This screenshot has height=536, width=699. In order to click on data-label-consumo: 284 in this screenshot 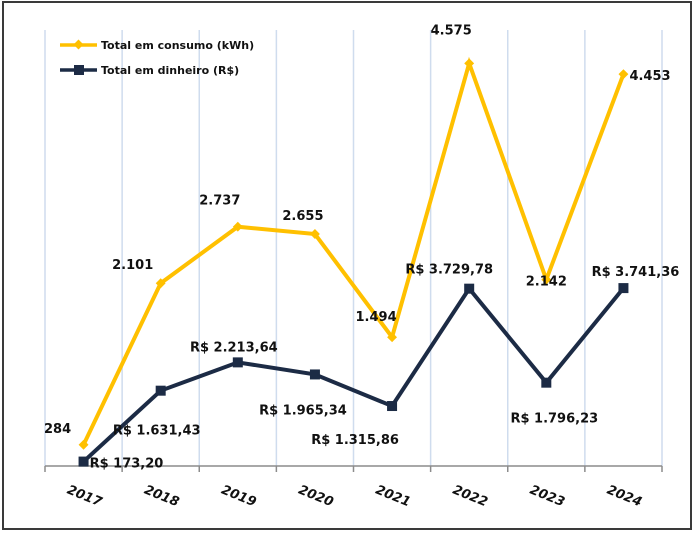, I will do `click(57, 429)`.